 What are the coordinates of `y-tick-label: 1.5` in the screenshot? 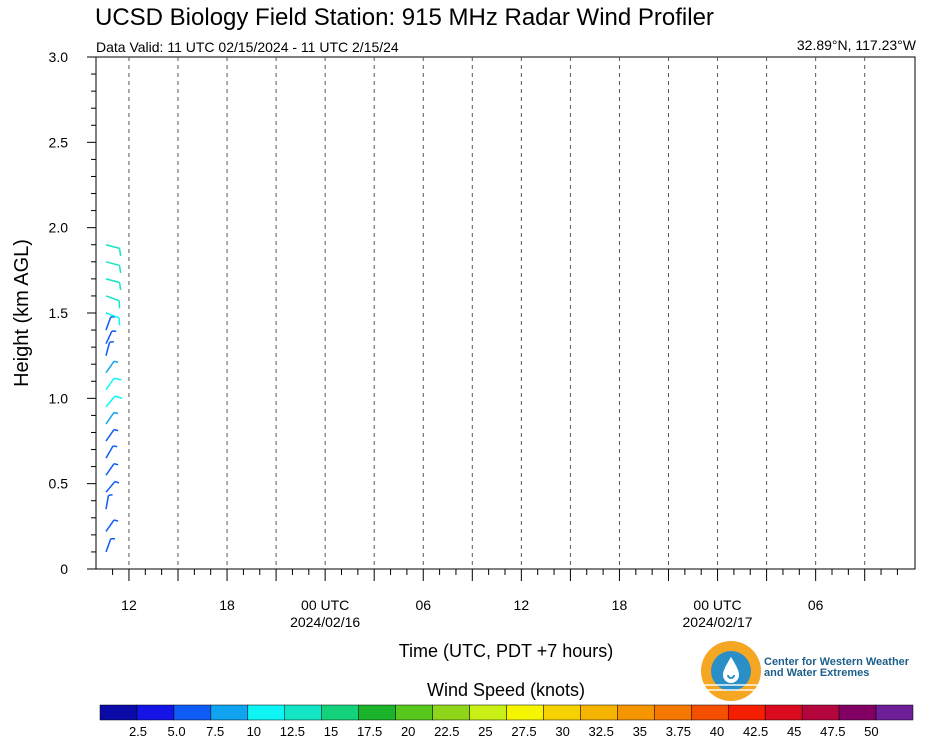 It's located at (59, 313).